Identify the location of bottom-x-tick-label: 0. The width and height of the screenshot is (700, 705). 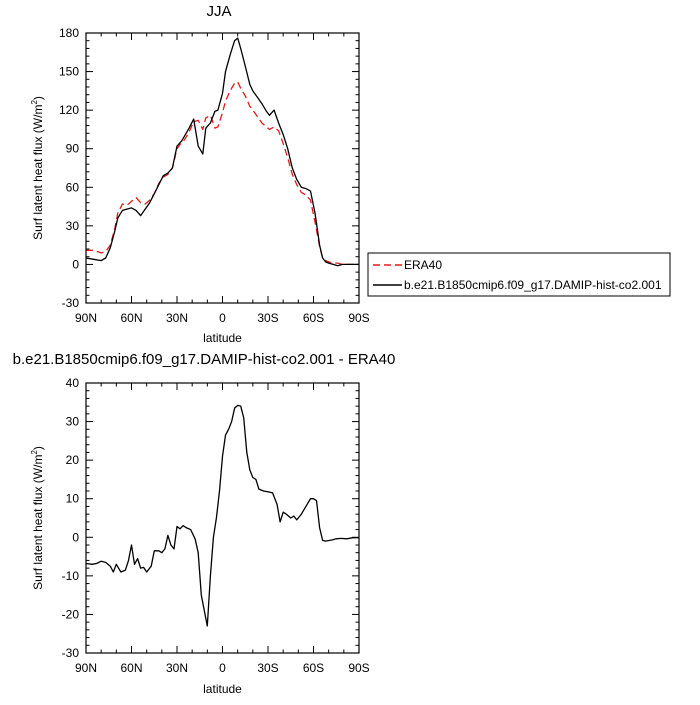
(222, 668).